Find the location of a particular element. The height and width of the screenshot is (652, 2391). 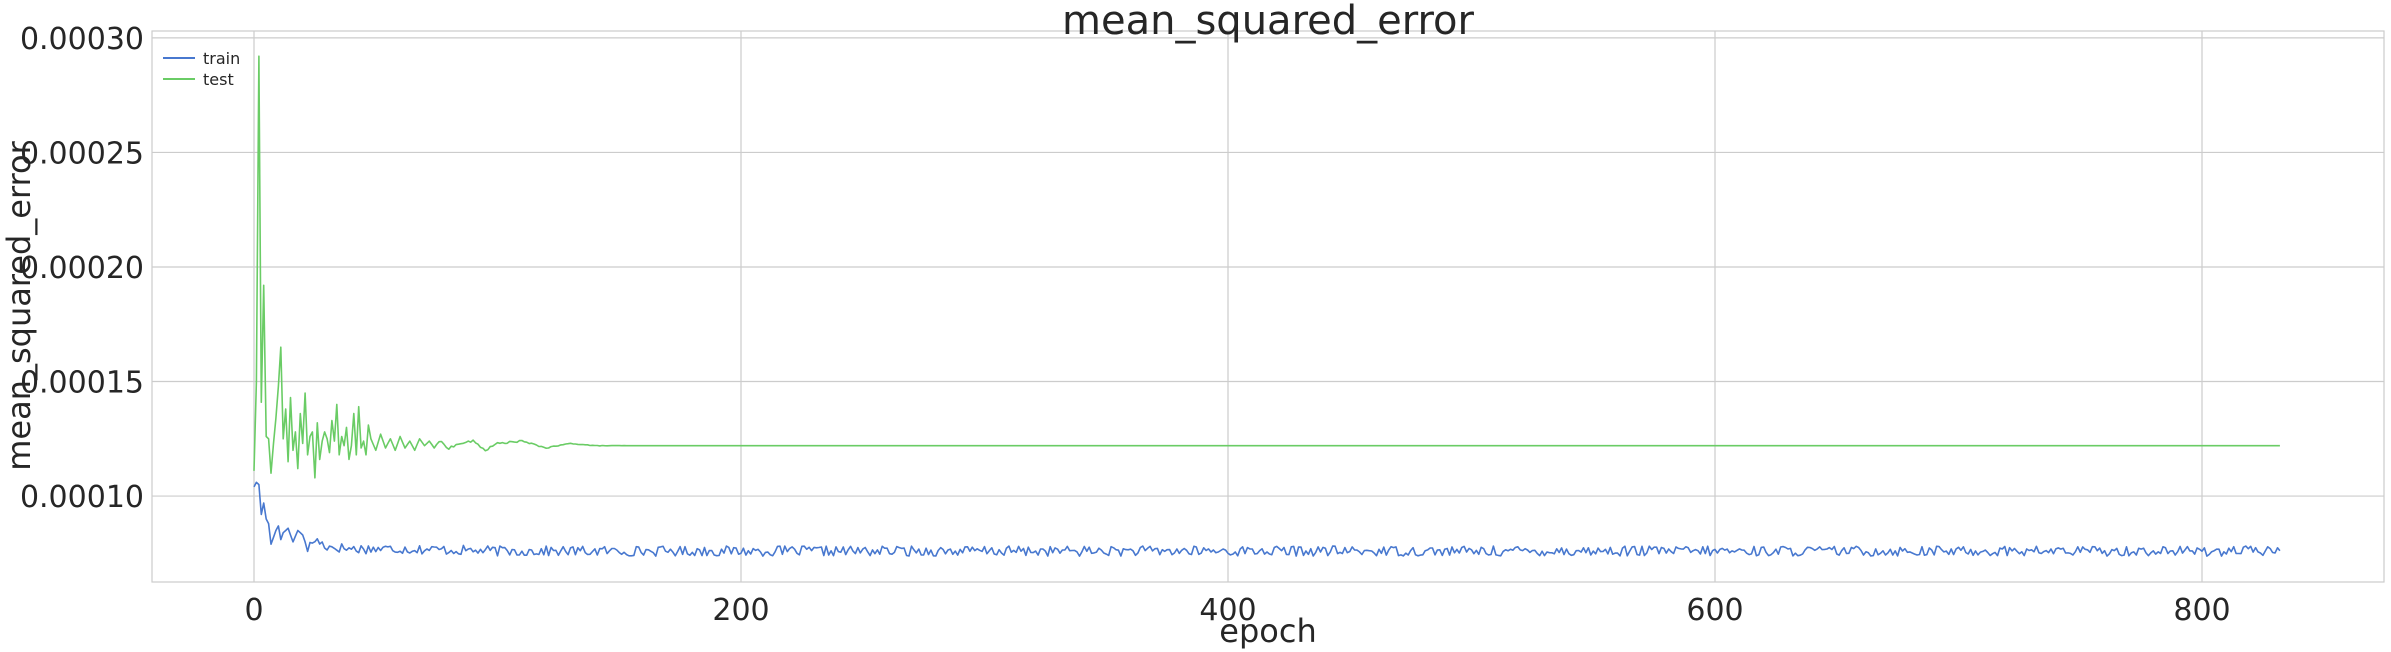

x-tick-label: 400 is located at coordinates (1227, 610).